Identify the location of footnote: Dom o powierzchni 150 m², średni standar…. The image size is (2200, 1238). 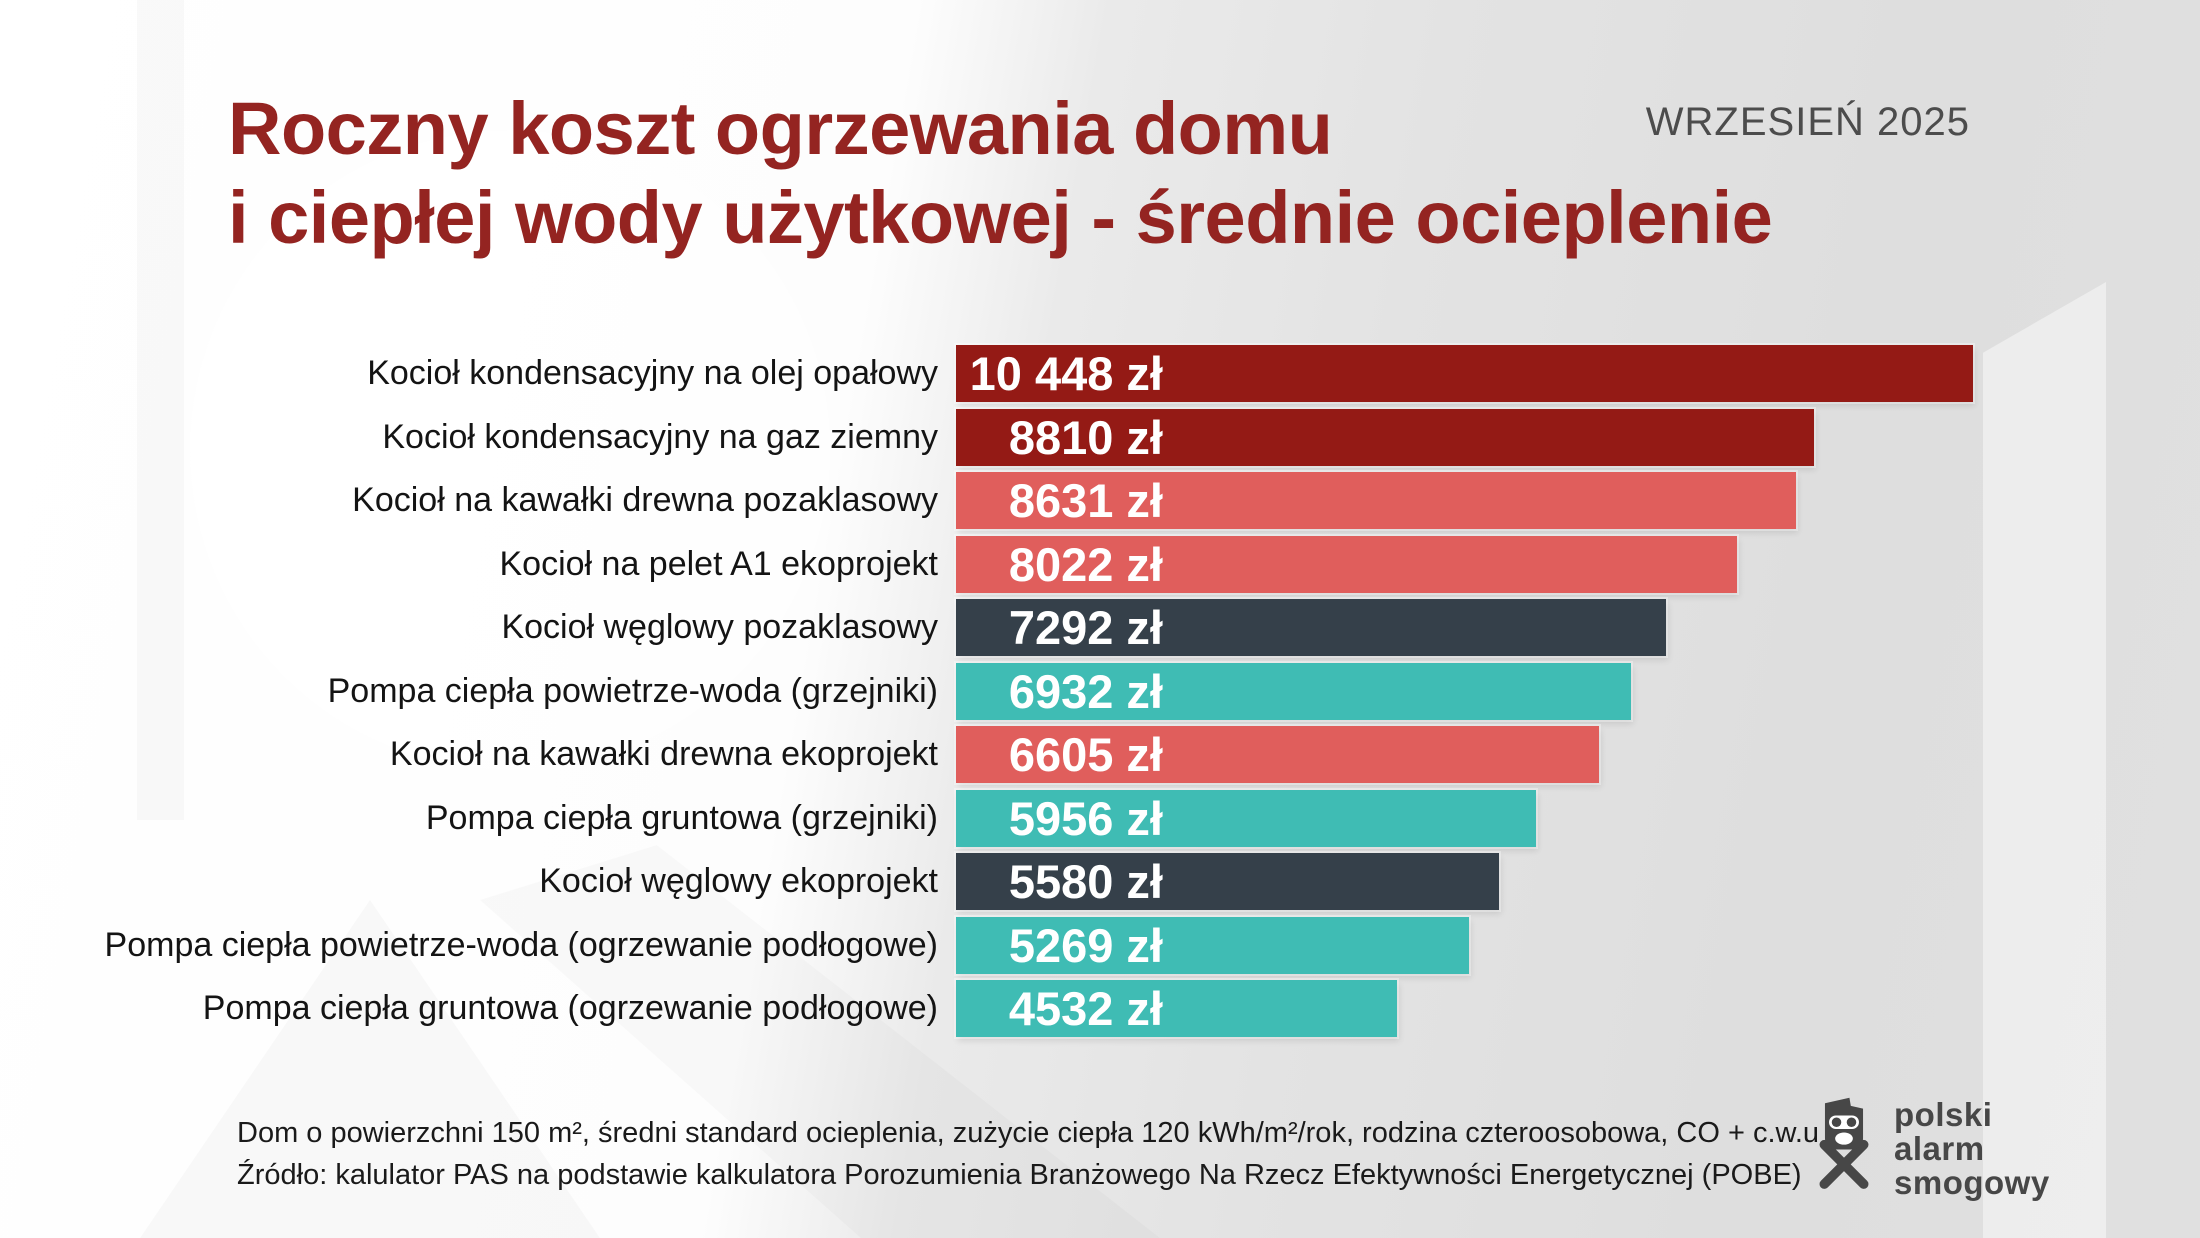
(1028, 1154).